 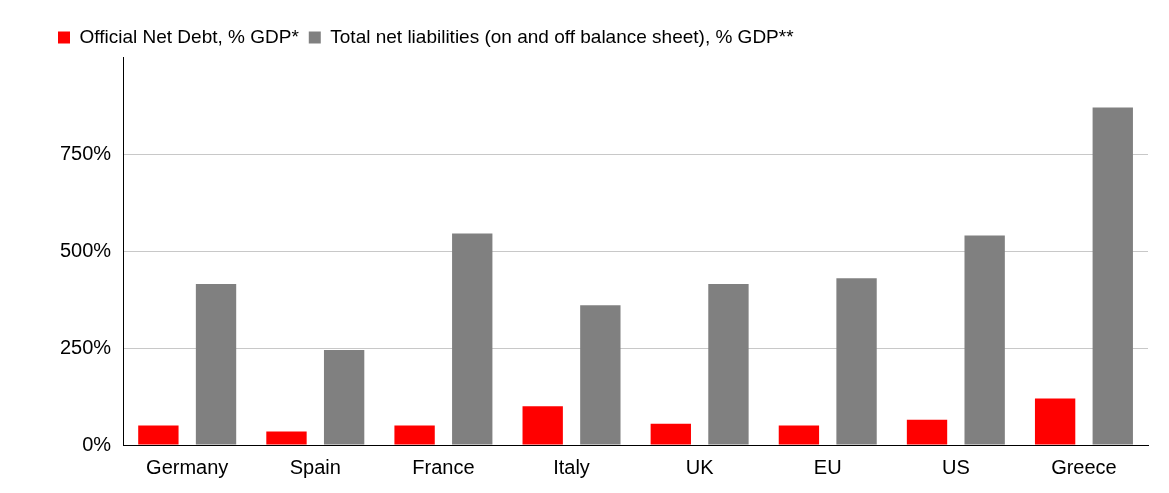 I want to click on legend-label: Official Net Debt, % GDP*, so click(x=189, y=36).